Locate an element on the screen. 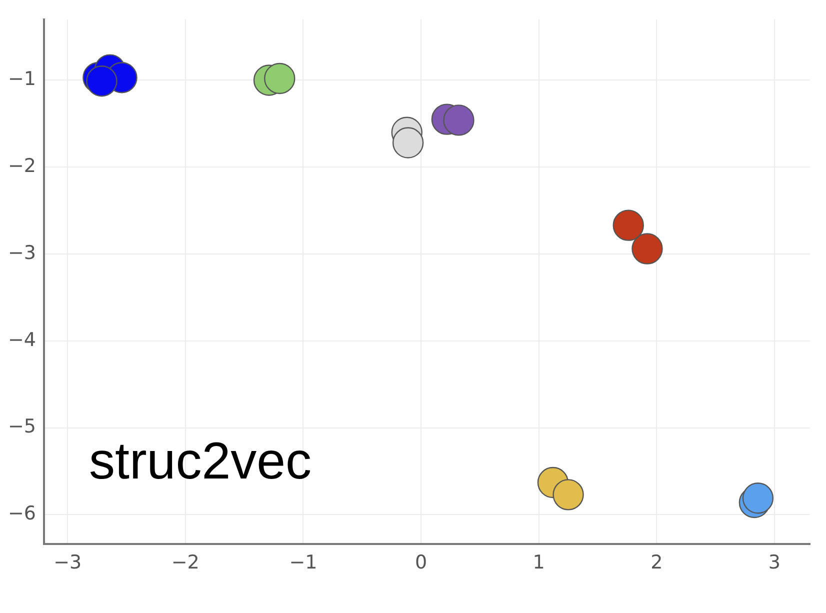 The image size is (826, 613). x-tick-label: −2 is located at coordinates (185, 563).